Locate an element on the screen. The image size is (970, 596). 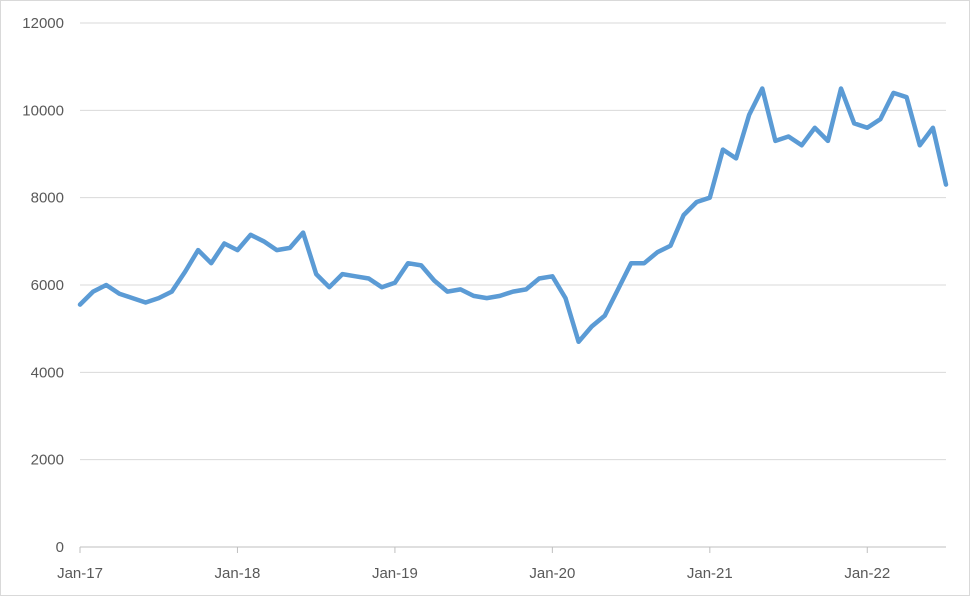
x-axis-labels: Jan-17 Jan-18 Jan-19 Jan-20 Jan-21 Jan-22 is located at coordinates (473, 573).